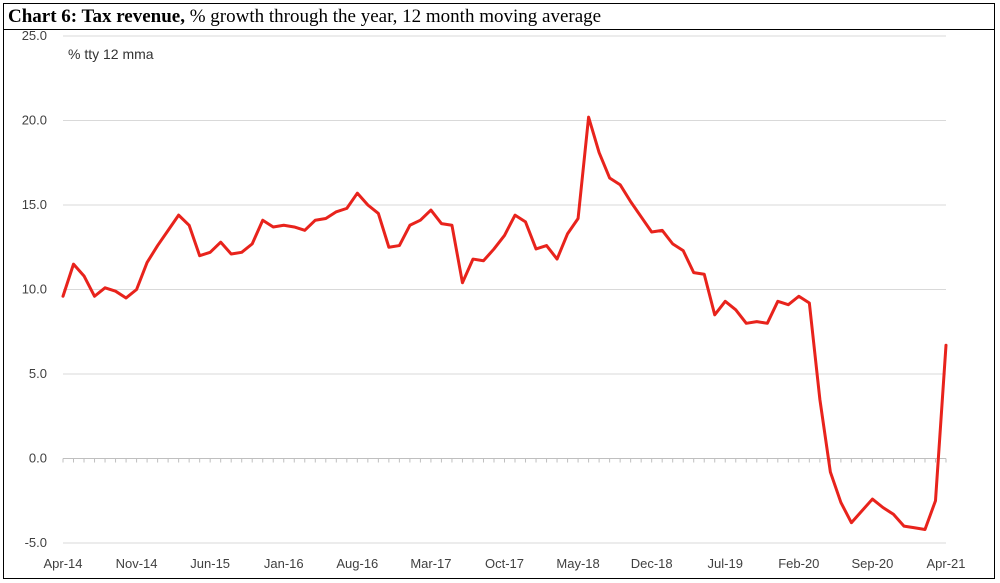  I want to click on x-tick-label: Aug-16, so click(357, 563).